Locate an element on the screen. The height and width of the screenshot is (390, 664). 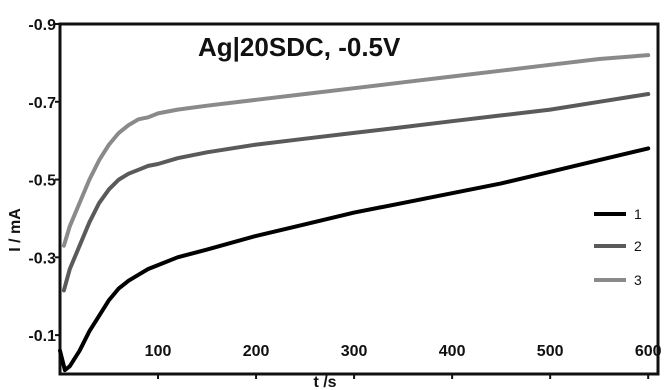
y-tick-label: -0.7 is located at coordinates (42, 103).